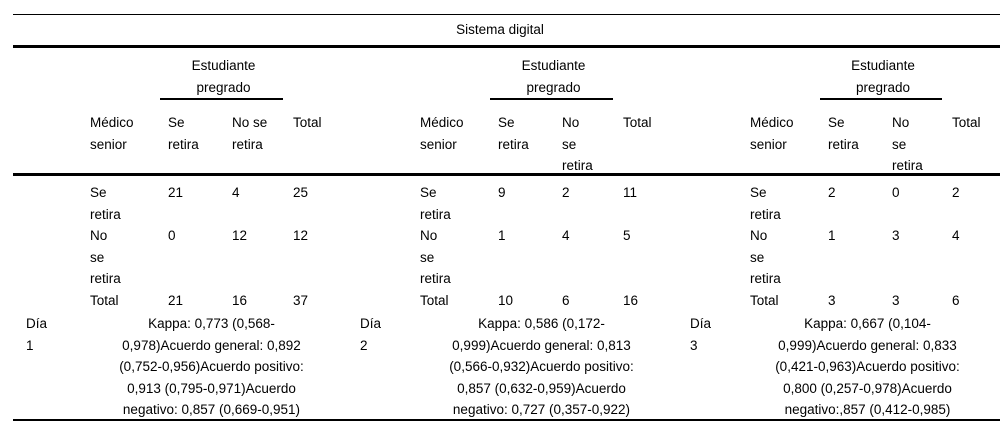 This screenshot has height=438, width=1000. Describe the element at coordinates (506, 300) in the screenshot. I see `value-day2-total-se: 10` at that location.